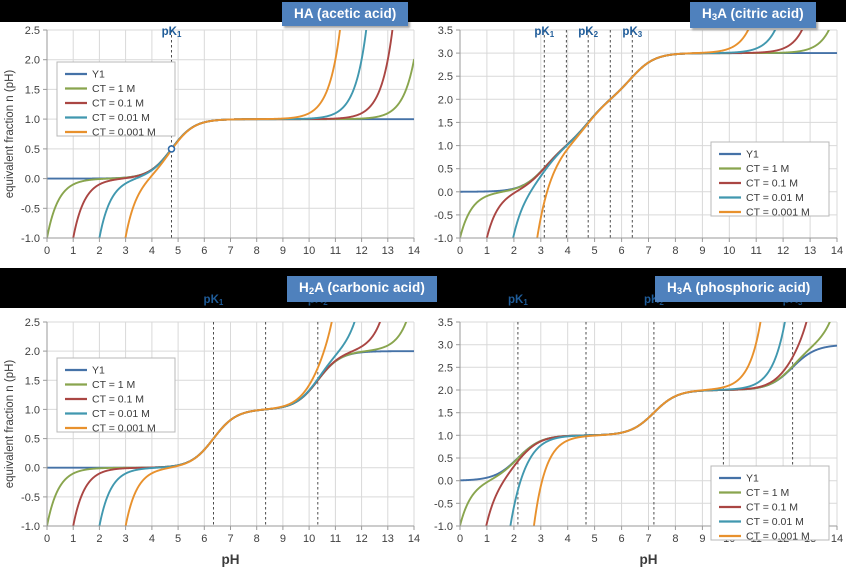 The width and height of the screenshot is (846, 578). What do you see at coordinates (445, 323) in the screenshot?
I see `y-tick-label: 3.5` at bounding box center [445, 323].